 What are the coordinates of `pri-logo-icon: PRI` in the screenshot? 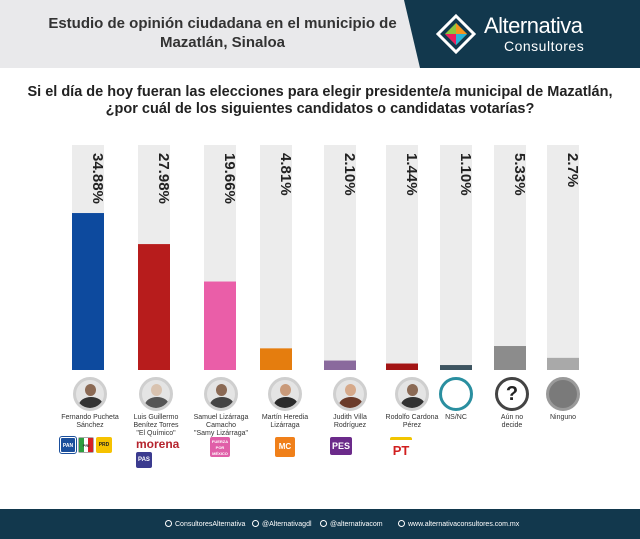 It's located at (86, 445).